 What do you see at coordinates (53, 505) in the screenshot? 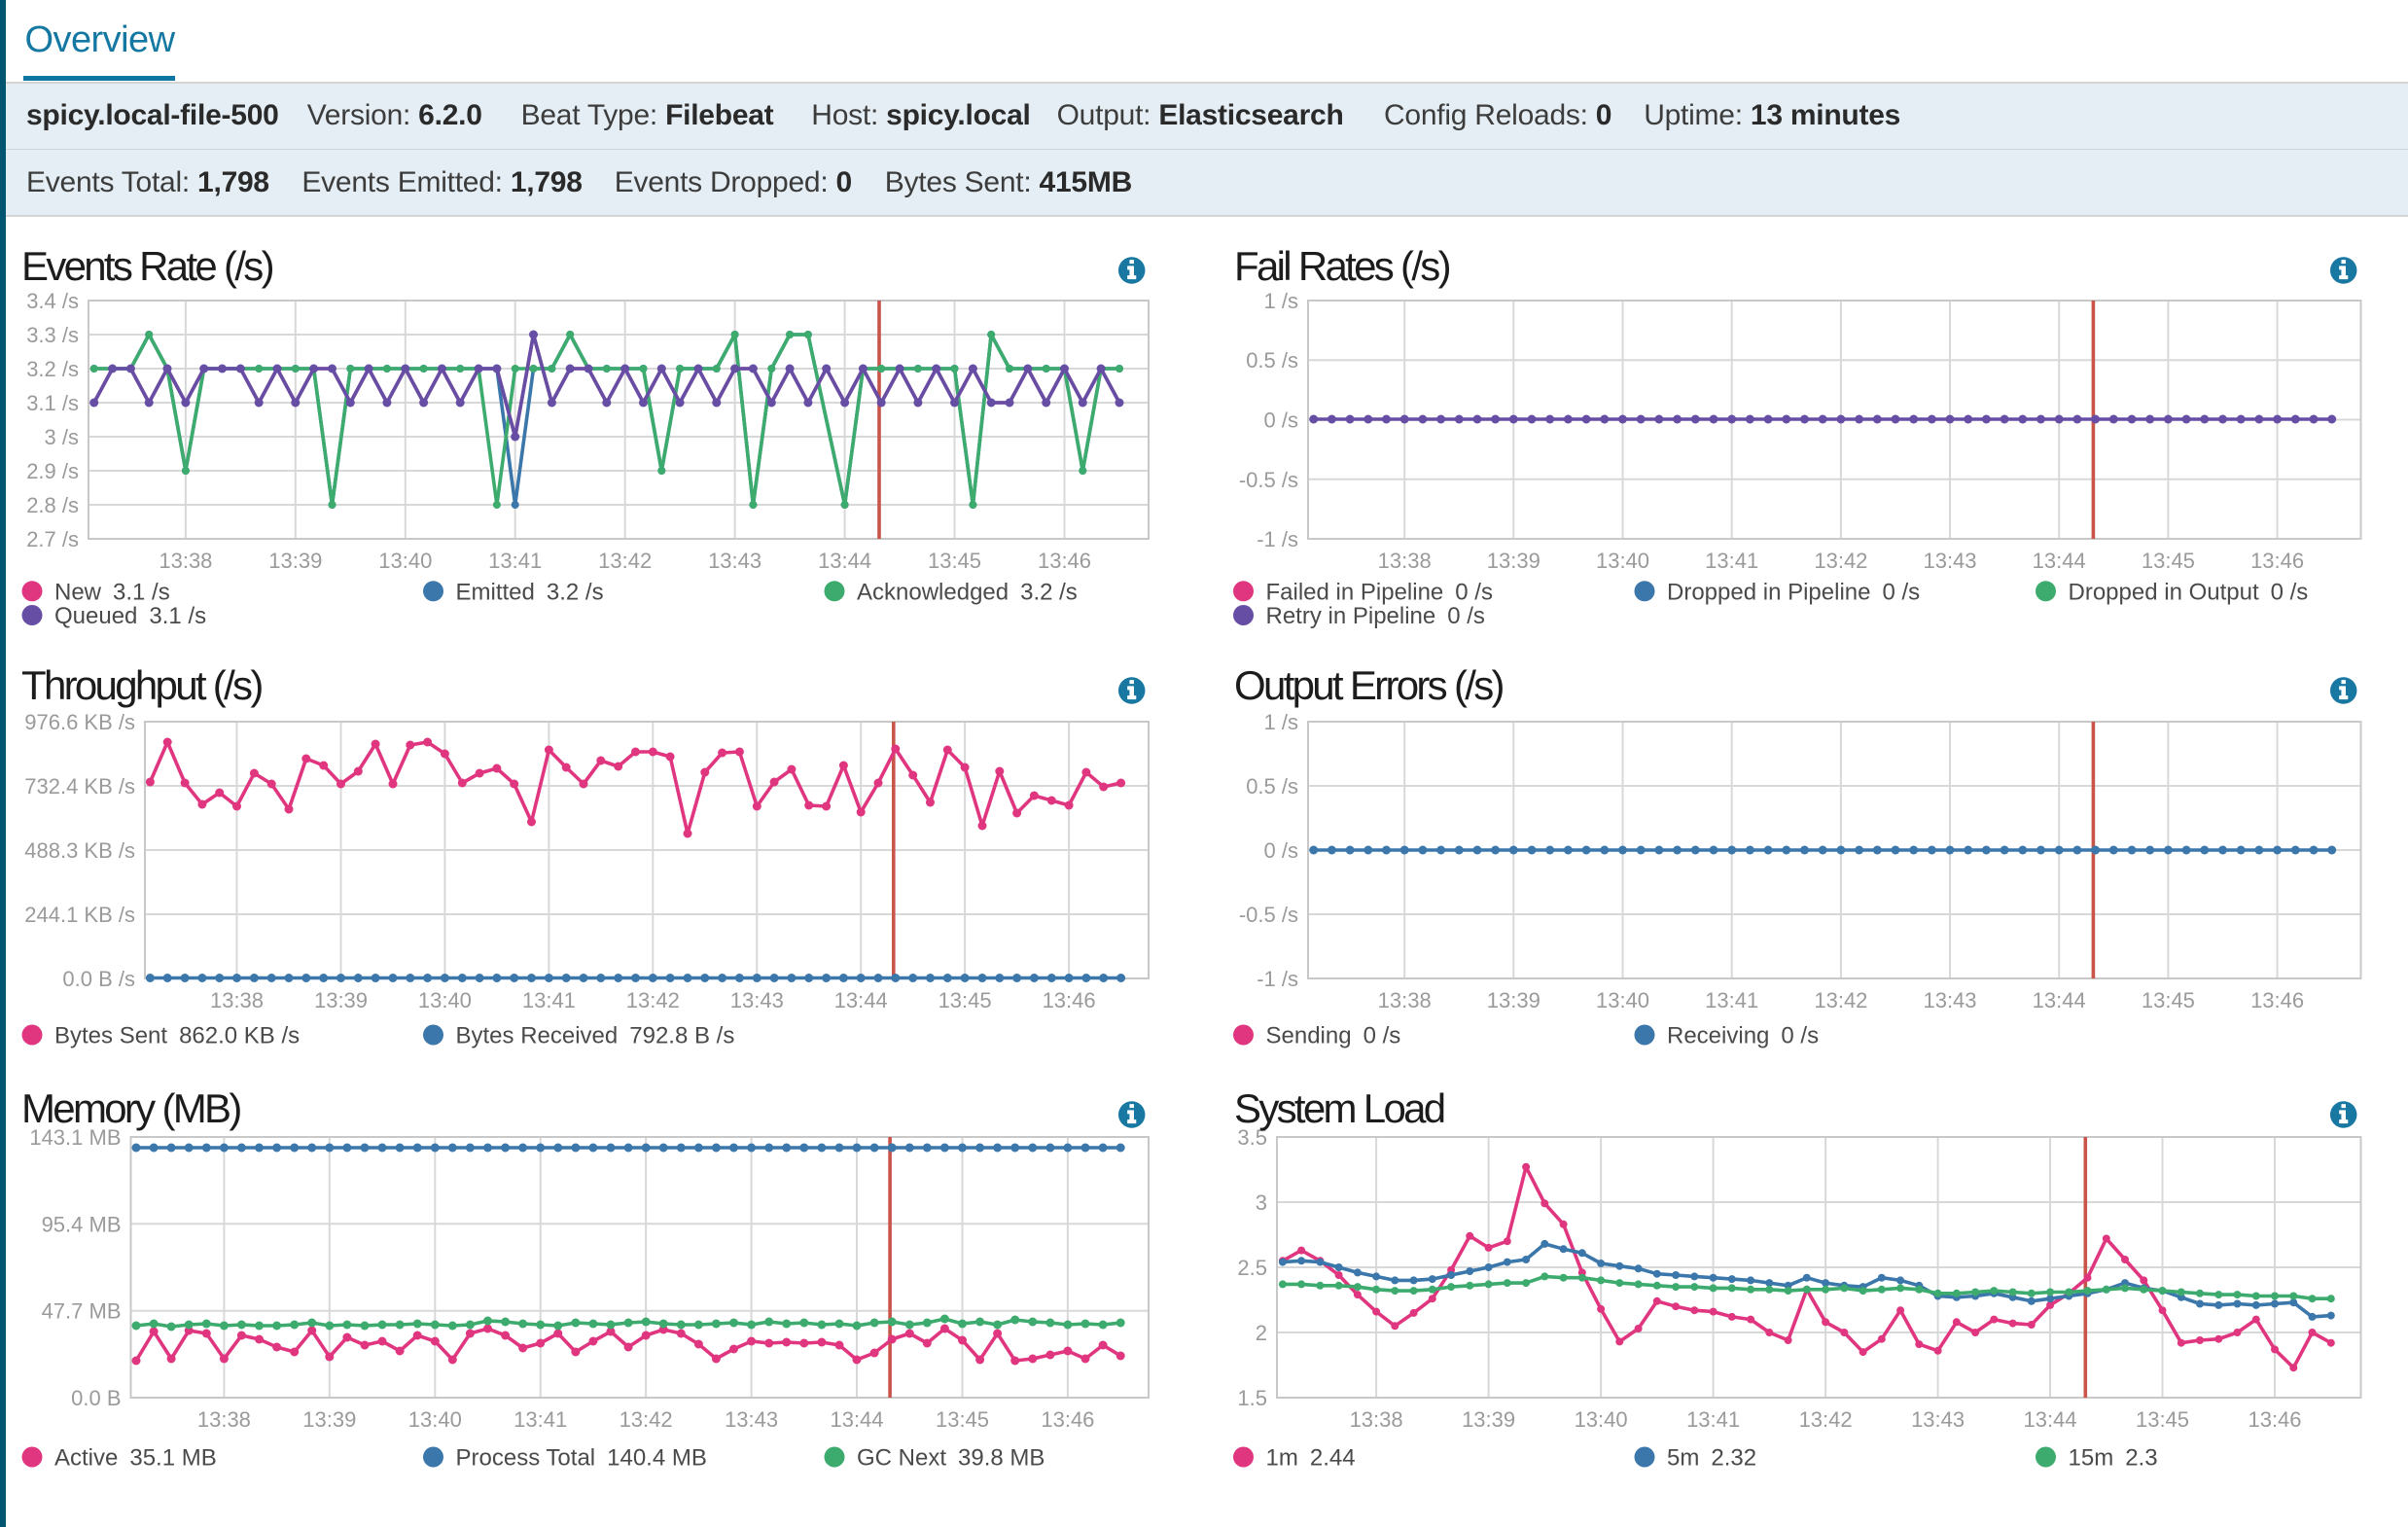
I see `svg-text: 2.8 /s` at bounding box center [53, 505].